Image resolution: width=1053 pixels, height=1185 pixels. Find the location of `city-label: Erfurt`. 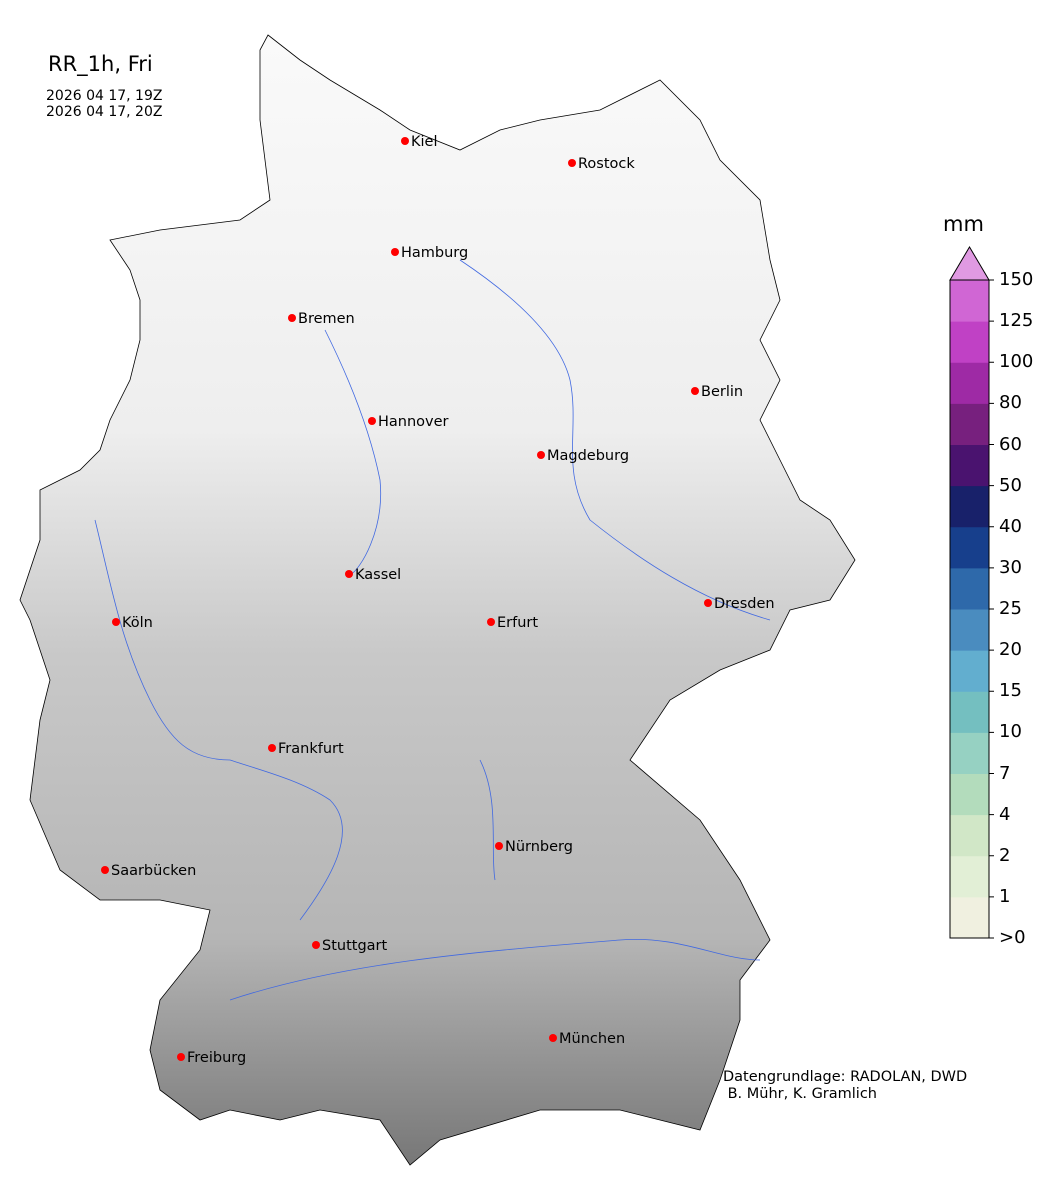

city-label: Erfurt is located at coordinates (517, 623).